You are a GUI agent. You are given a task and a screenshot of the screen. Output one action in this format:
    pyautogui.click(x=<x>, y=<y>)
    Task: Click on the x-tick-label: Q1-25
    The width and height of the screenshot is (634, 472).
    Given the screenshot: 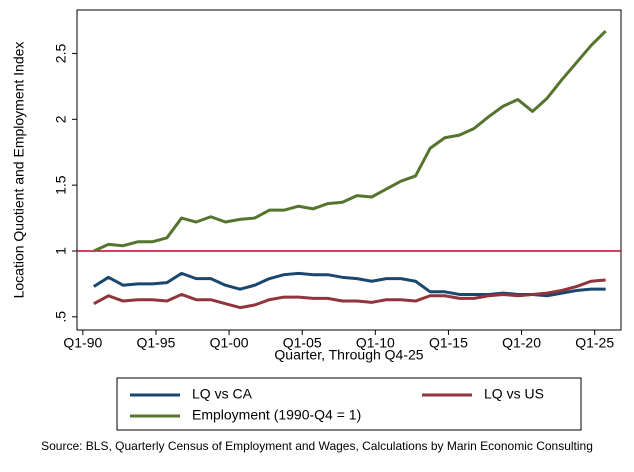 What is the action you would take?
    pyautogui.click(x=594, y=343)
    